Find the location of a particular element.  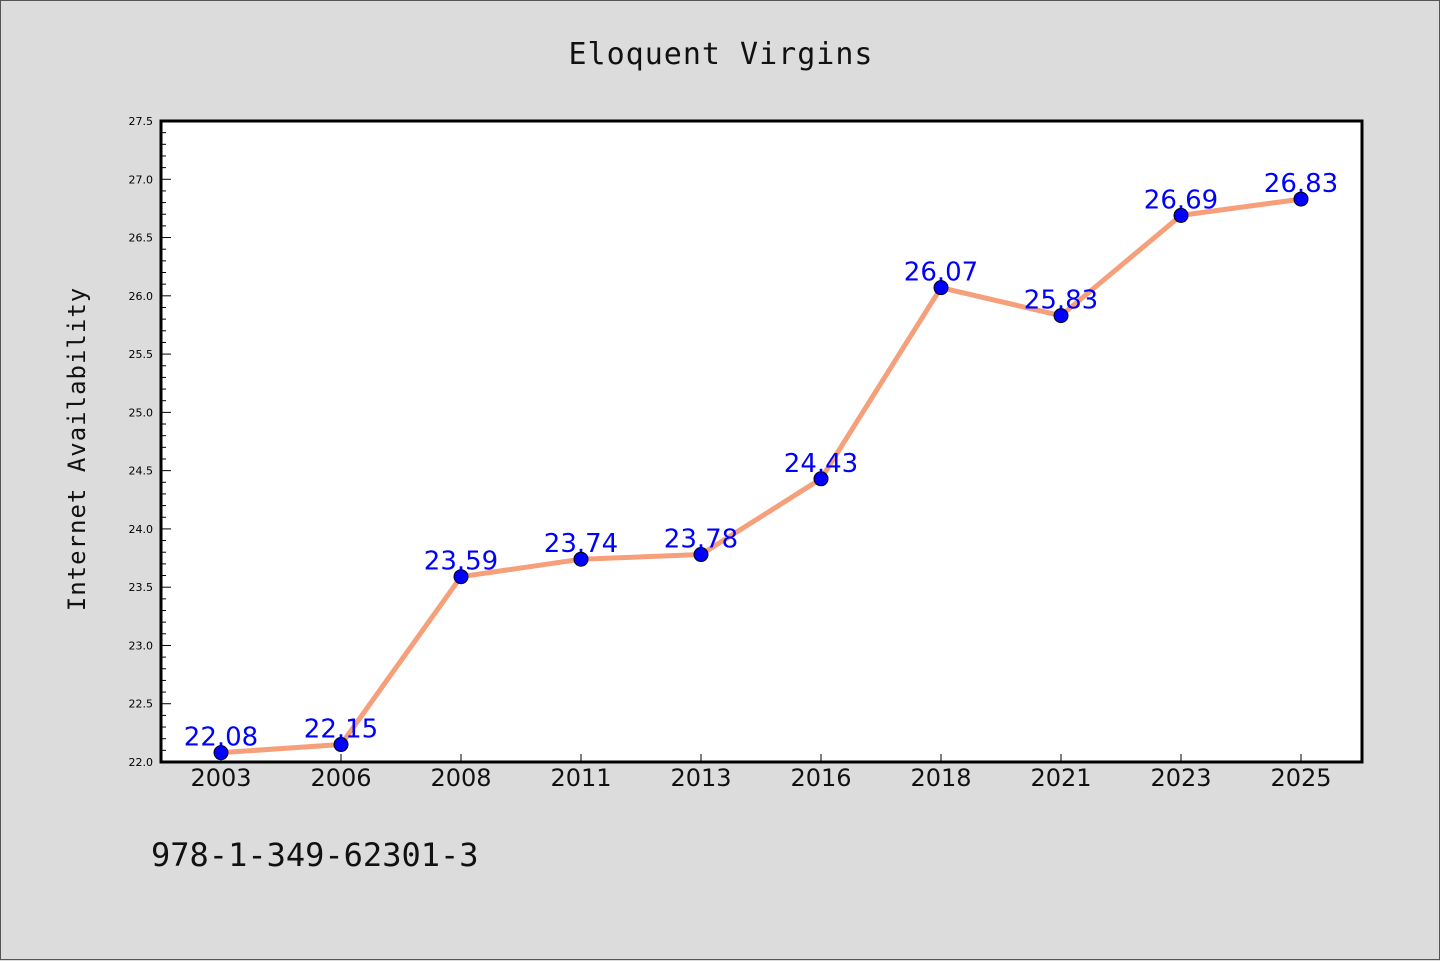

y-tick-label: 26.0 is located at coordinates (141, 296).